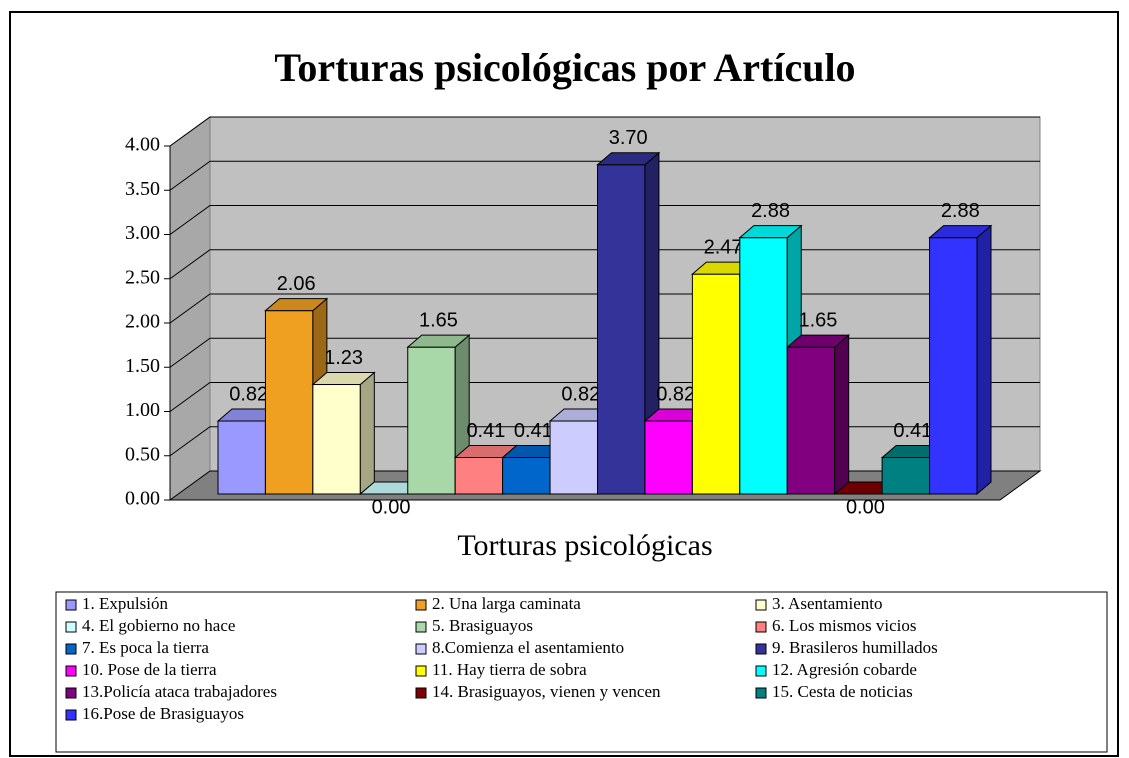 This screenshot has width=1129, height=758. I want to click on legend-label: 3. Asentamiento, so click(827, 603).